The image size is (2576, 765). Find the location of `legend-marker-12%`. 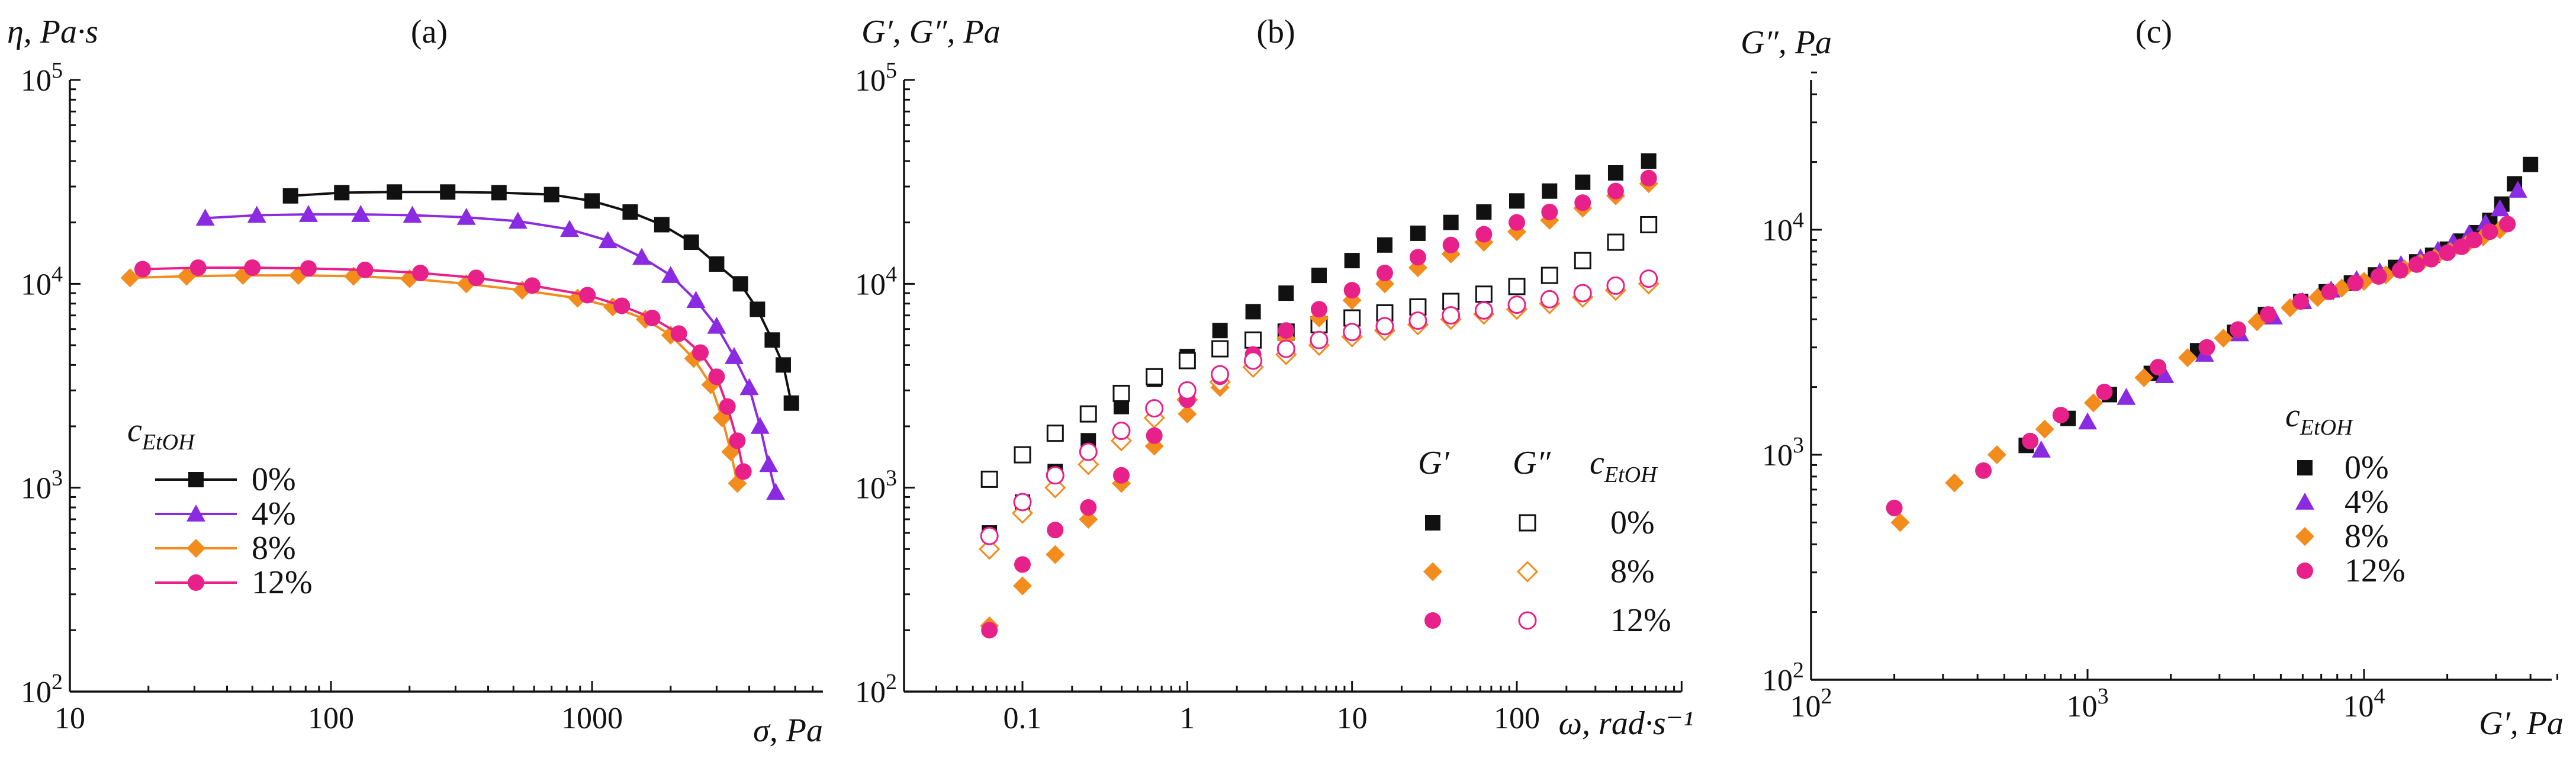

legend-marker-12% is located at coordinates (2305, 570).